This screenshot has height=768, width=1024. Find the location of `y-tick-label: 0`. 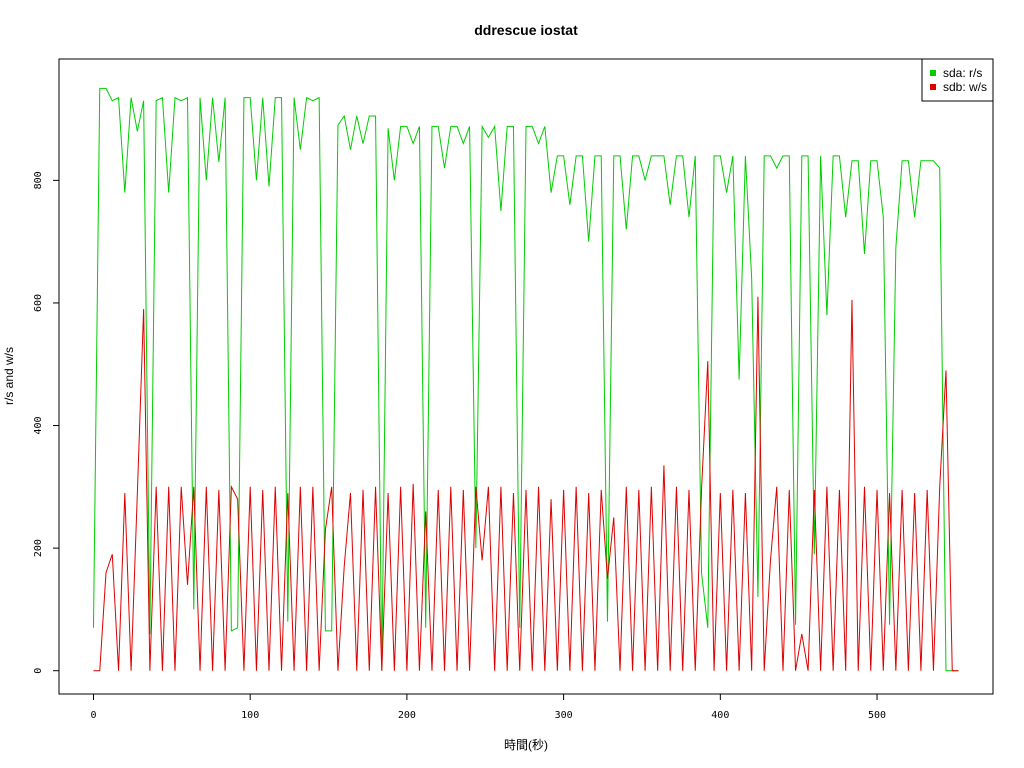

y-tick-label: 0 is located at coordinates (38, 671).